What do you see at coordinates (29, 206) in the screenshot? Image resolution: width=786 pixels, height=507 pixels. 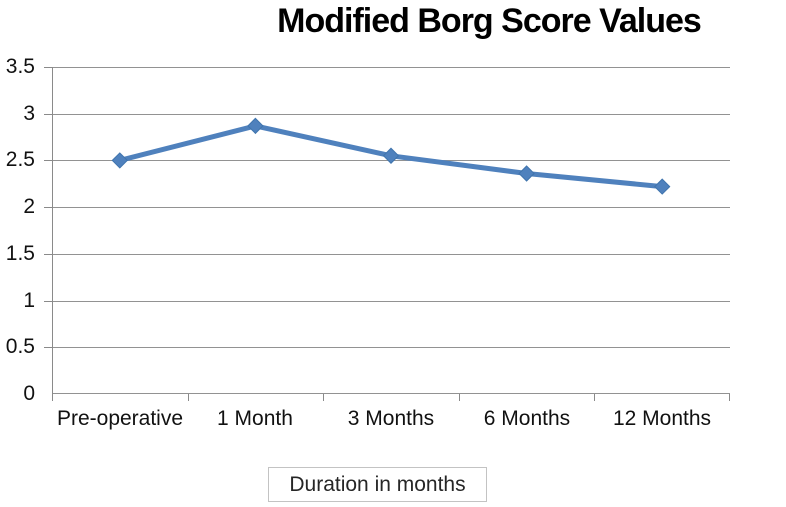 I see `y-tick-label: 2` at bounding box center [29, 206].